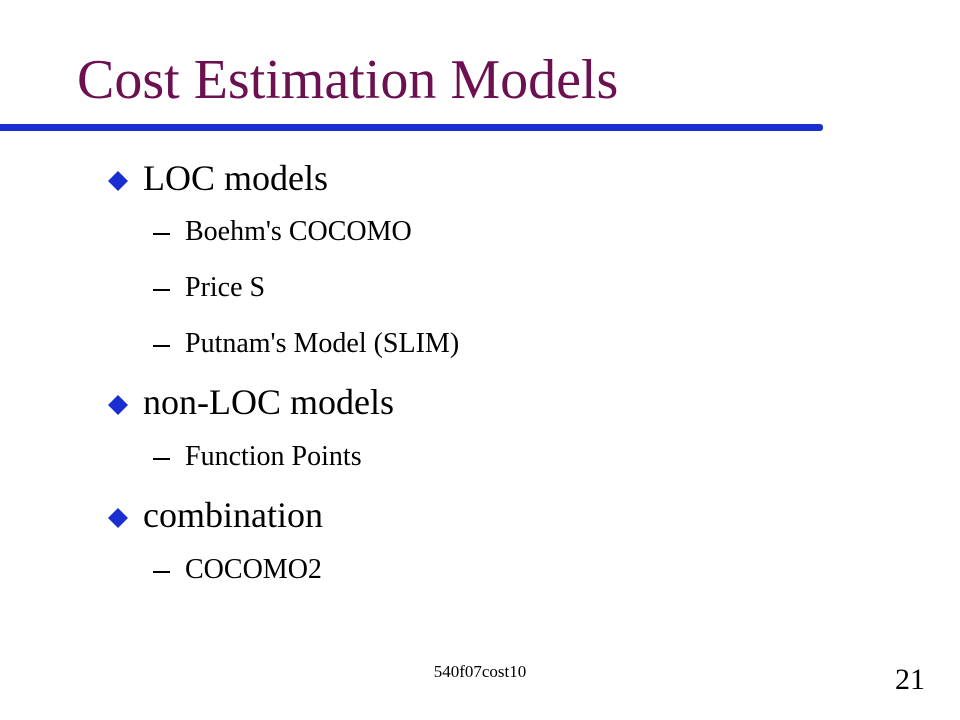 The width and height of the screenshot is (960, 720). I want to click on sub-bullet-text: Function Points, so click(273, 456).